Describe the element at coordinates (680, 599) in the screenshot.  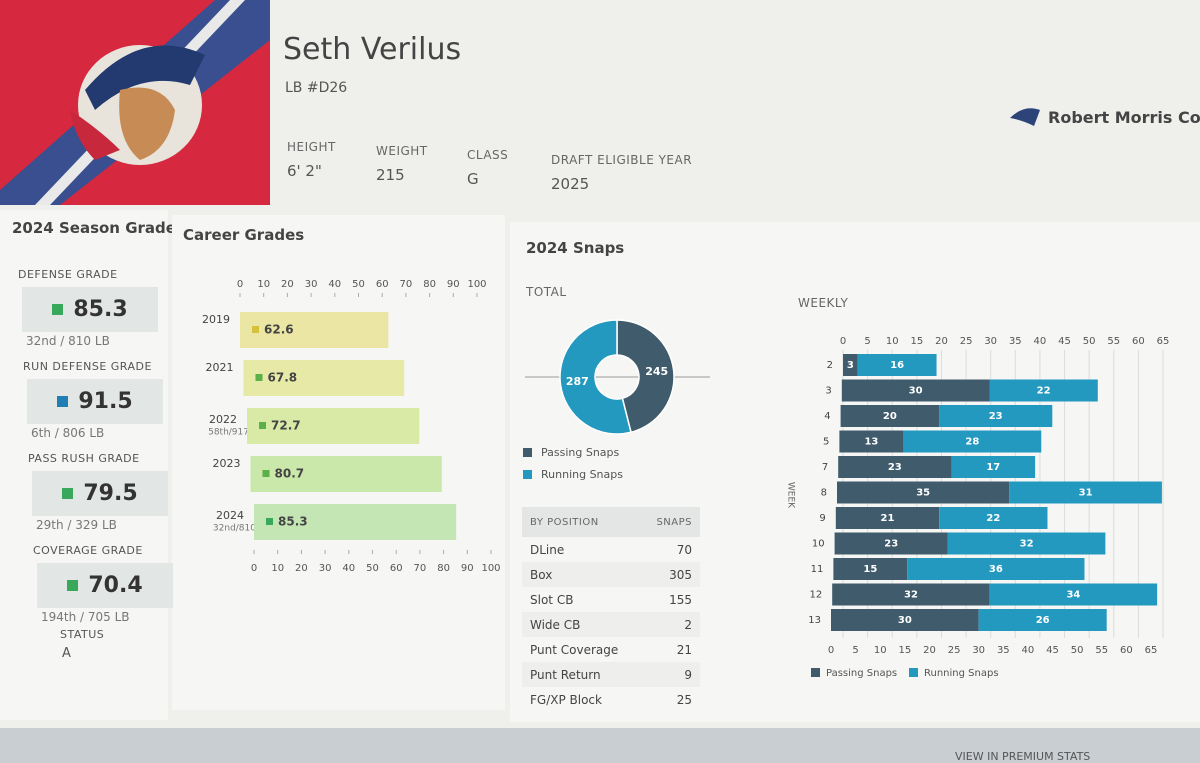
I see `table-cell: 155` at that location.